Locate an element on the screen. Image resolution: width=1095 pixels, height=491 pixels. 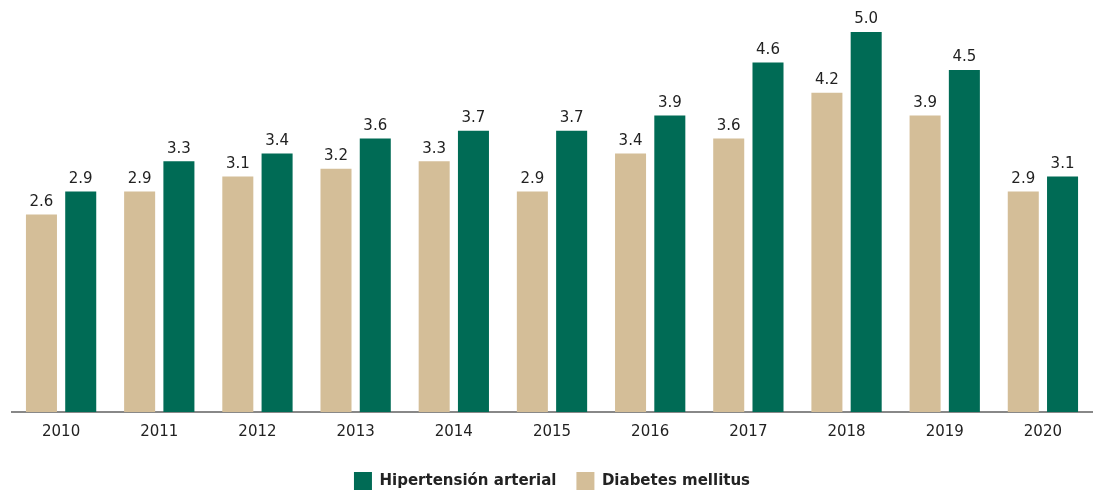
x-tick-label: 2019 is located at coordinates (944, 430).